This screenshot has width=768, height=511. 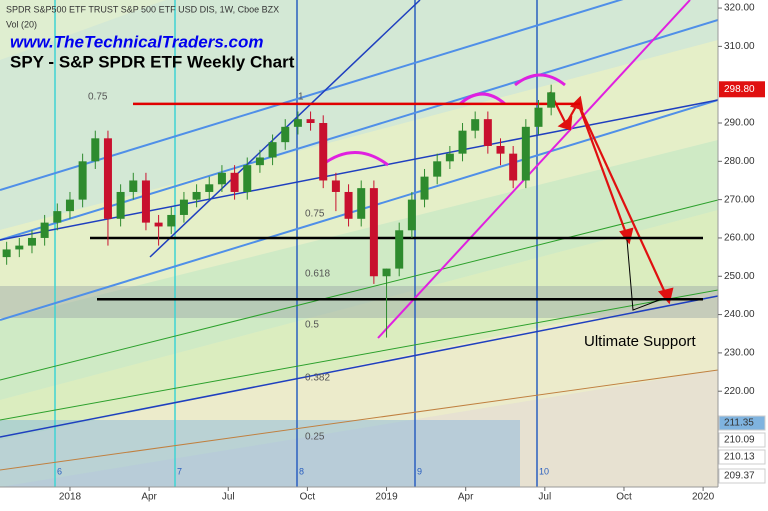 What do you see at coordinates (137, 41) in the screenshot?
I see `website: www.TheTechnicalTraders.com` at bounding box center [137, 41].